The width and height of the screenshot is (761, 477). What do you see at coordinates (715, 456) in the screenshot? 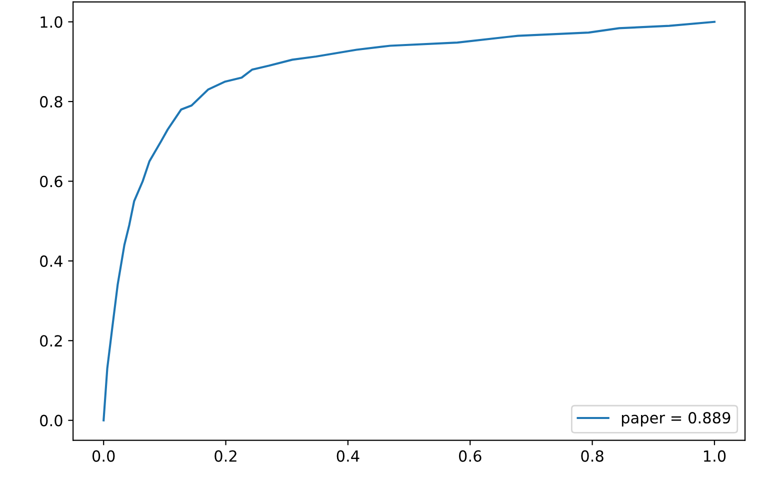
I see `x-tick-label: 1.0` at bounding box center [715, 456].